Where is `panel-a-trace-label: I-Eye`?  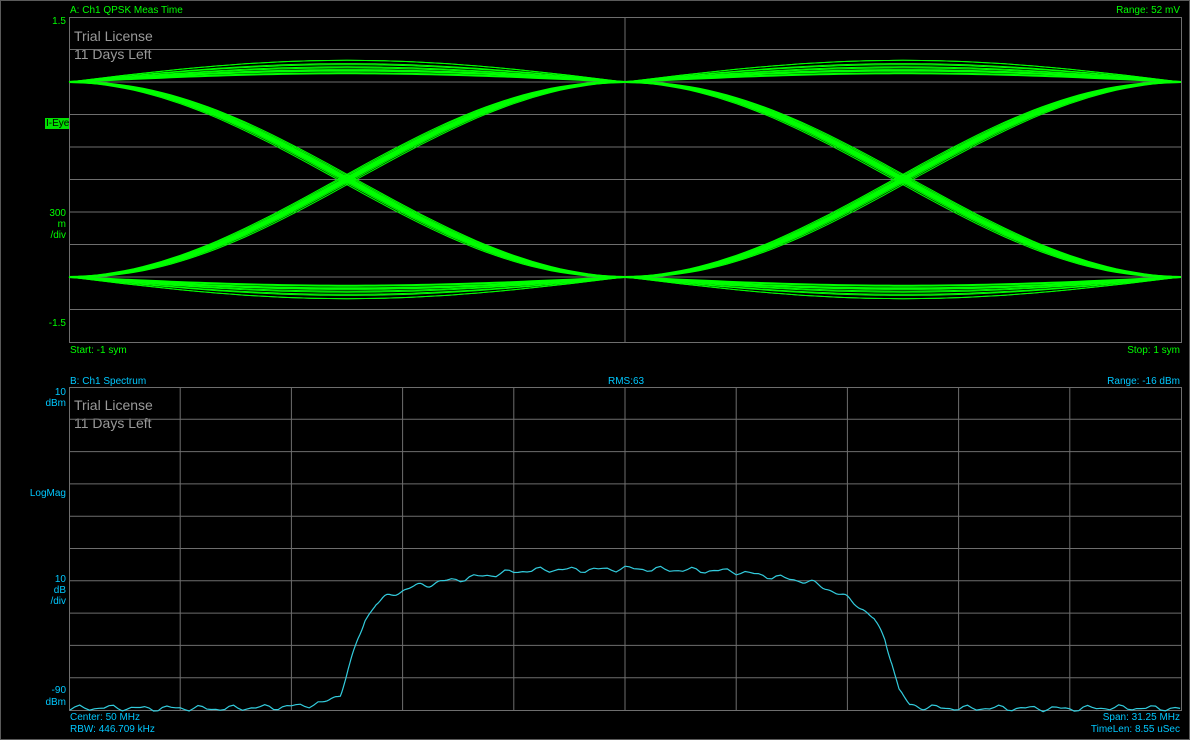 panel-a-trace-label: I-Eye is located at coordinates (58, 123).